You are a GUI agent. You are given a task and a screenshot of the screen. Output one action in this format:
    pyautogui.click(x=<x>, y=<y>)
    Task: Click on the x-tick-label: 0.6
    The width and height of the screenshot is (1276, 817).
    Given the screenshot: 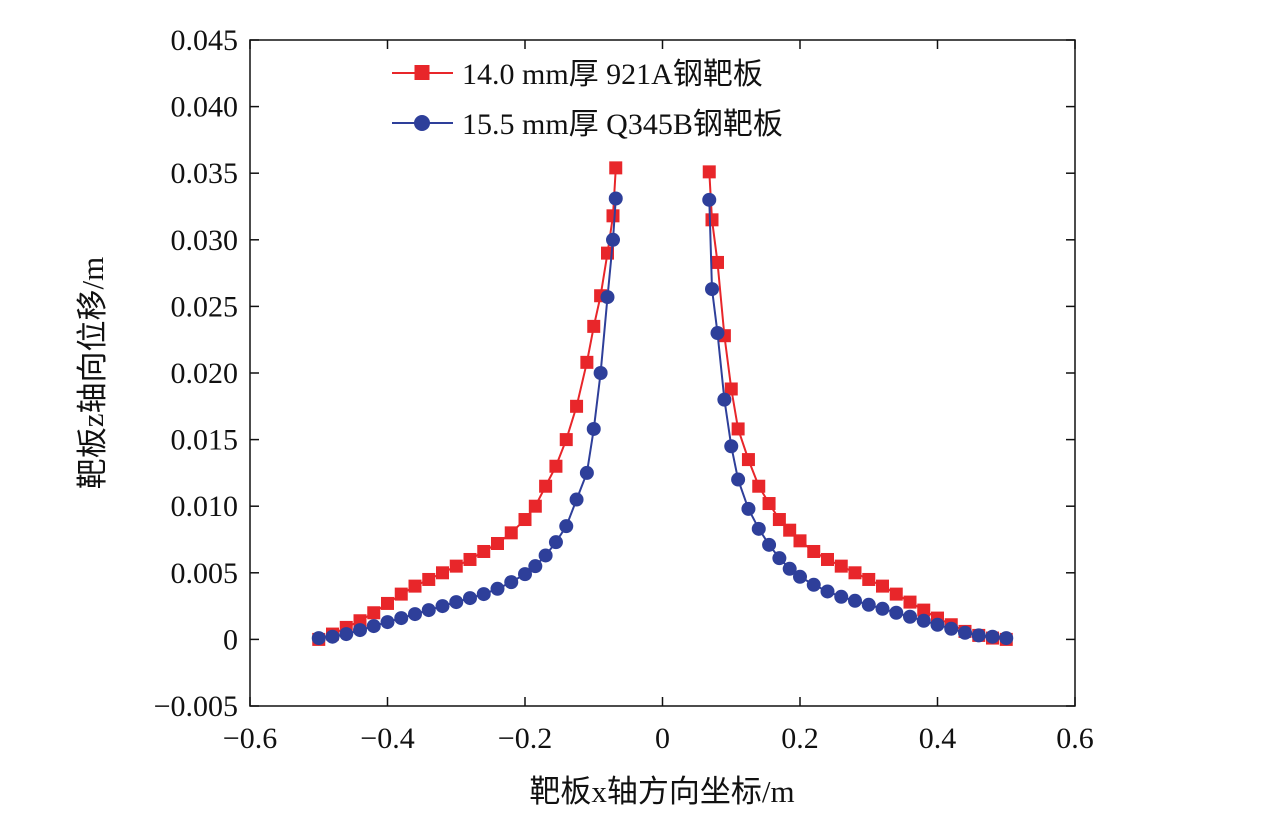 What is the action you would take?
    pyautogui.click(x=1075, y=738)
    